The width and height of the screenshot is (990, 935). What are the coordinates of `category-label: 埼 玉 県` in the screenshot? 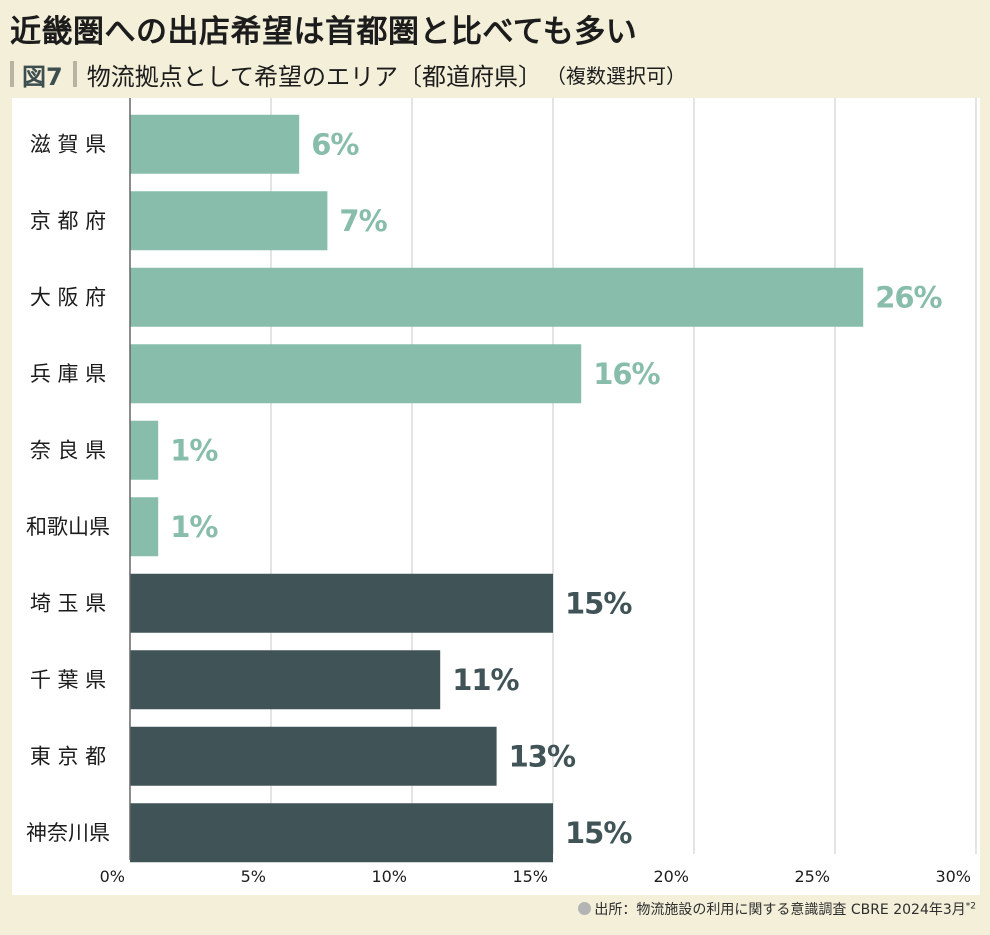 It's located at (68, 603).